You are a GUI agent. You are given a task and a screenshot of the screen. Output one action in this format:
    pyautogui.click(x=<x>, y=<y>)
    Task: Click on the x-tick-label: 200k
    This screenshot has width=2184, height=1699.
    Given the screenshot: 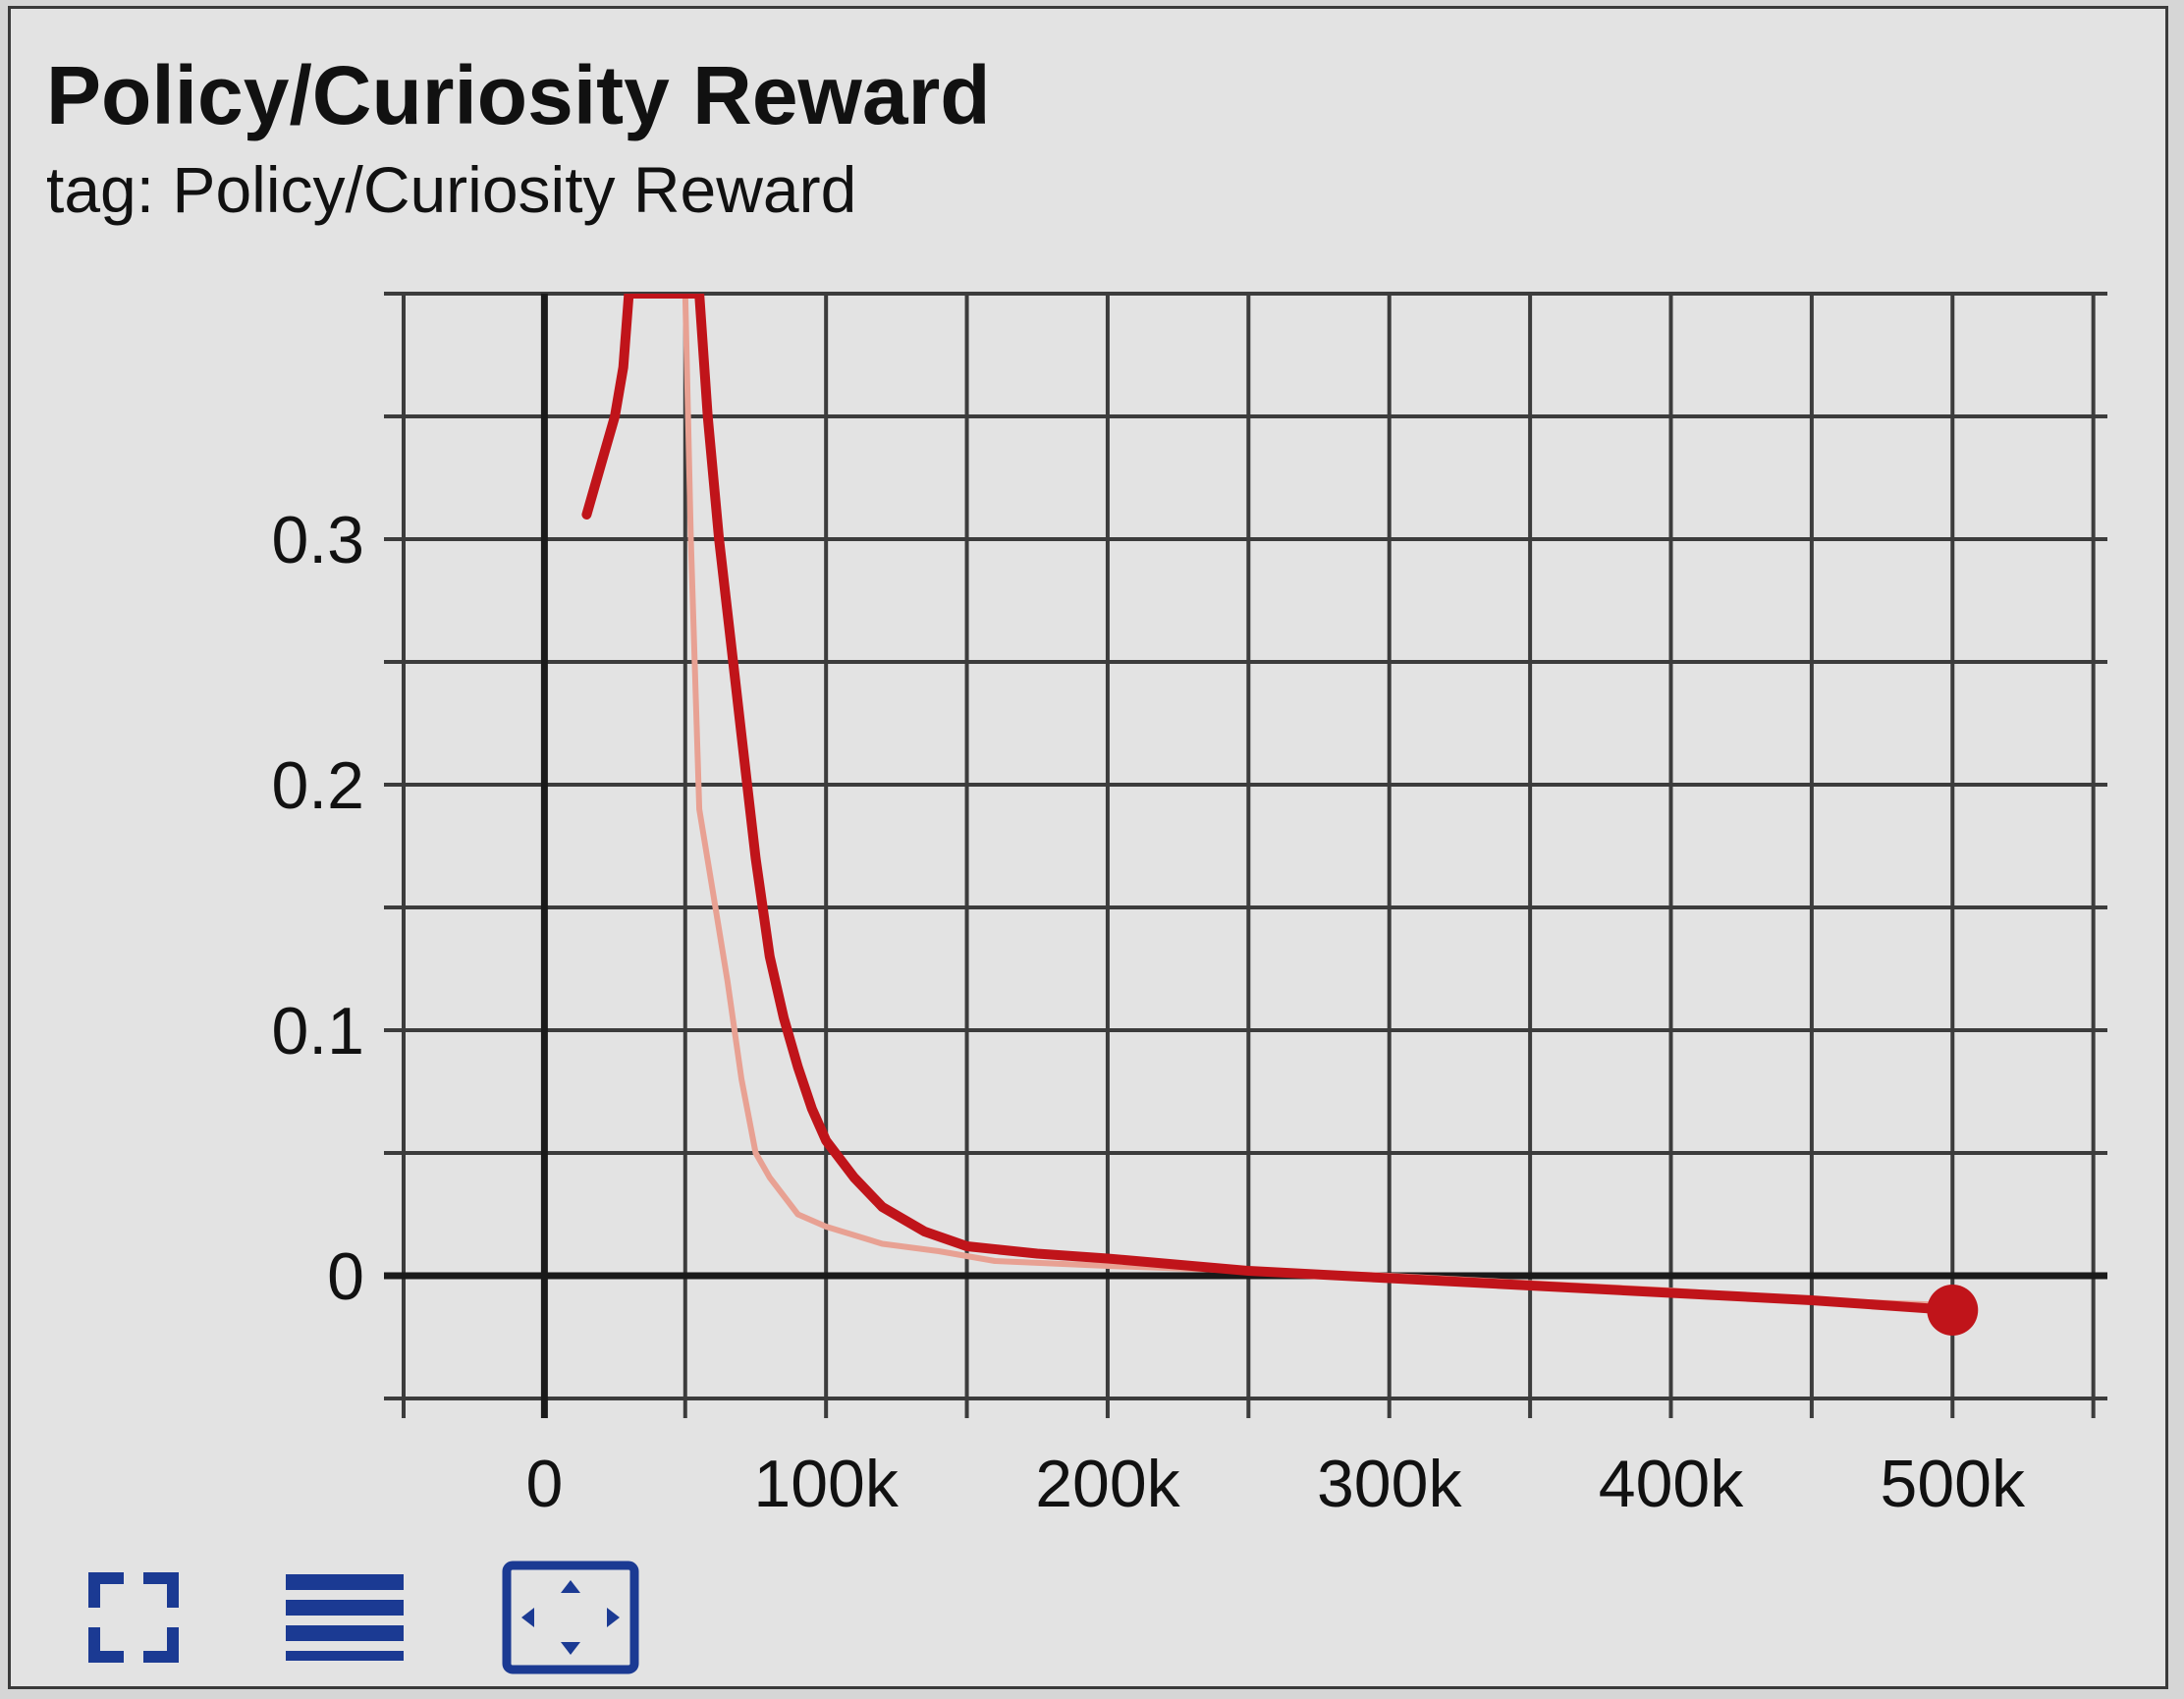 What is the action you would take?
    pyautogui.click(x=1107, y=1484)
    